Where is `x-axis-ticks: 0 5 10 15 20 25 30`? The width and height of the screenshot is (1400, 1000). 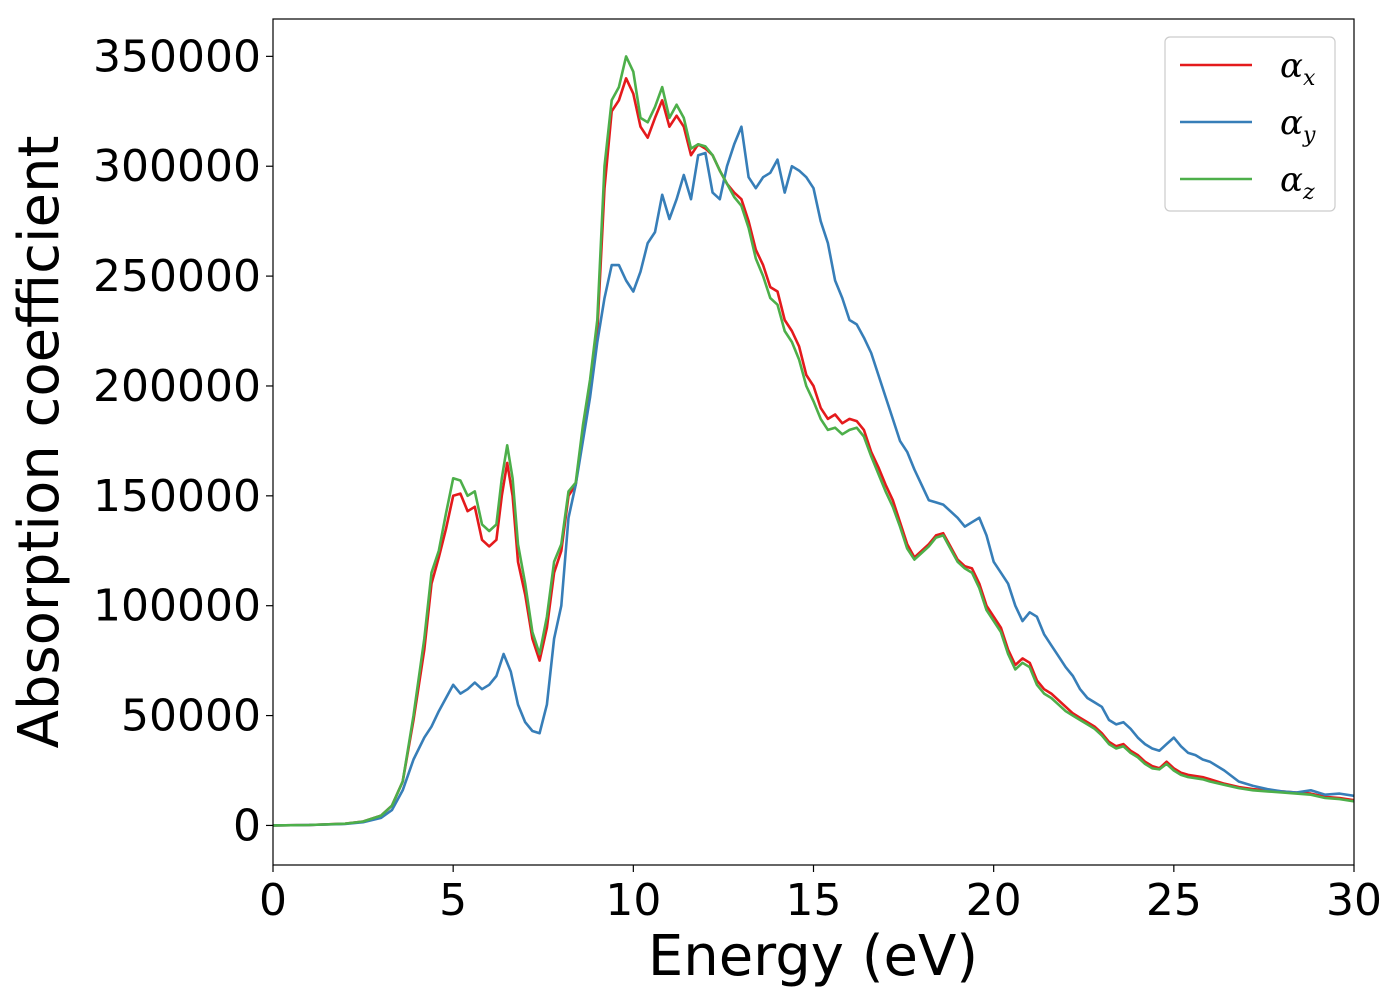 x-axis-ticks: 0 5 10 15 20 25 30 is located at coordinates (820, 895).